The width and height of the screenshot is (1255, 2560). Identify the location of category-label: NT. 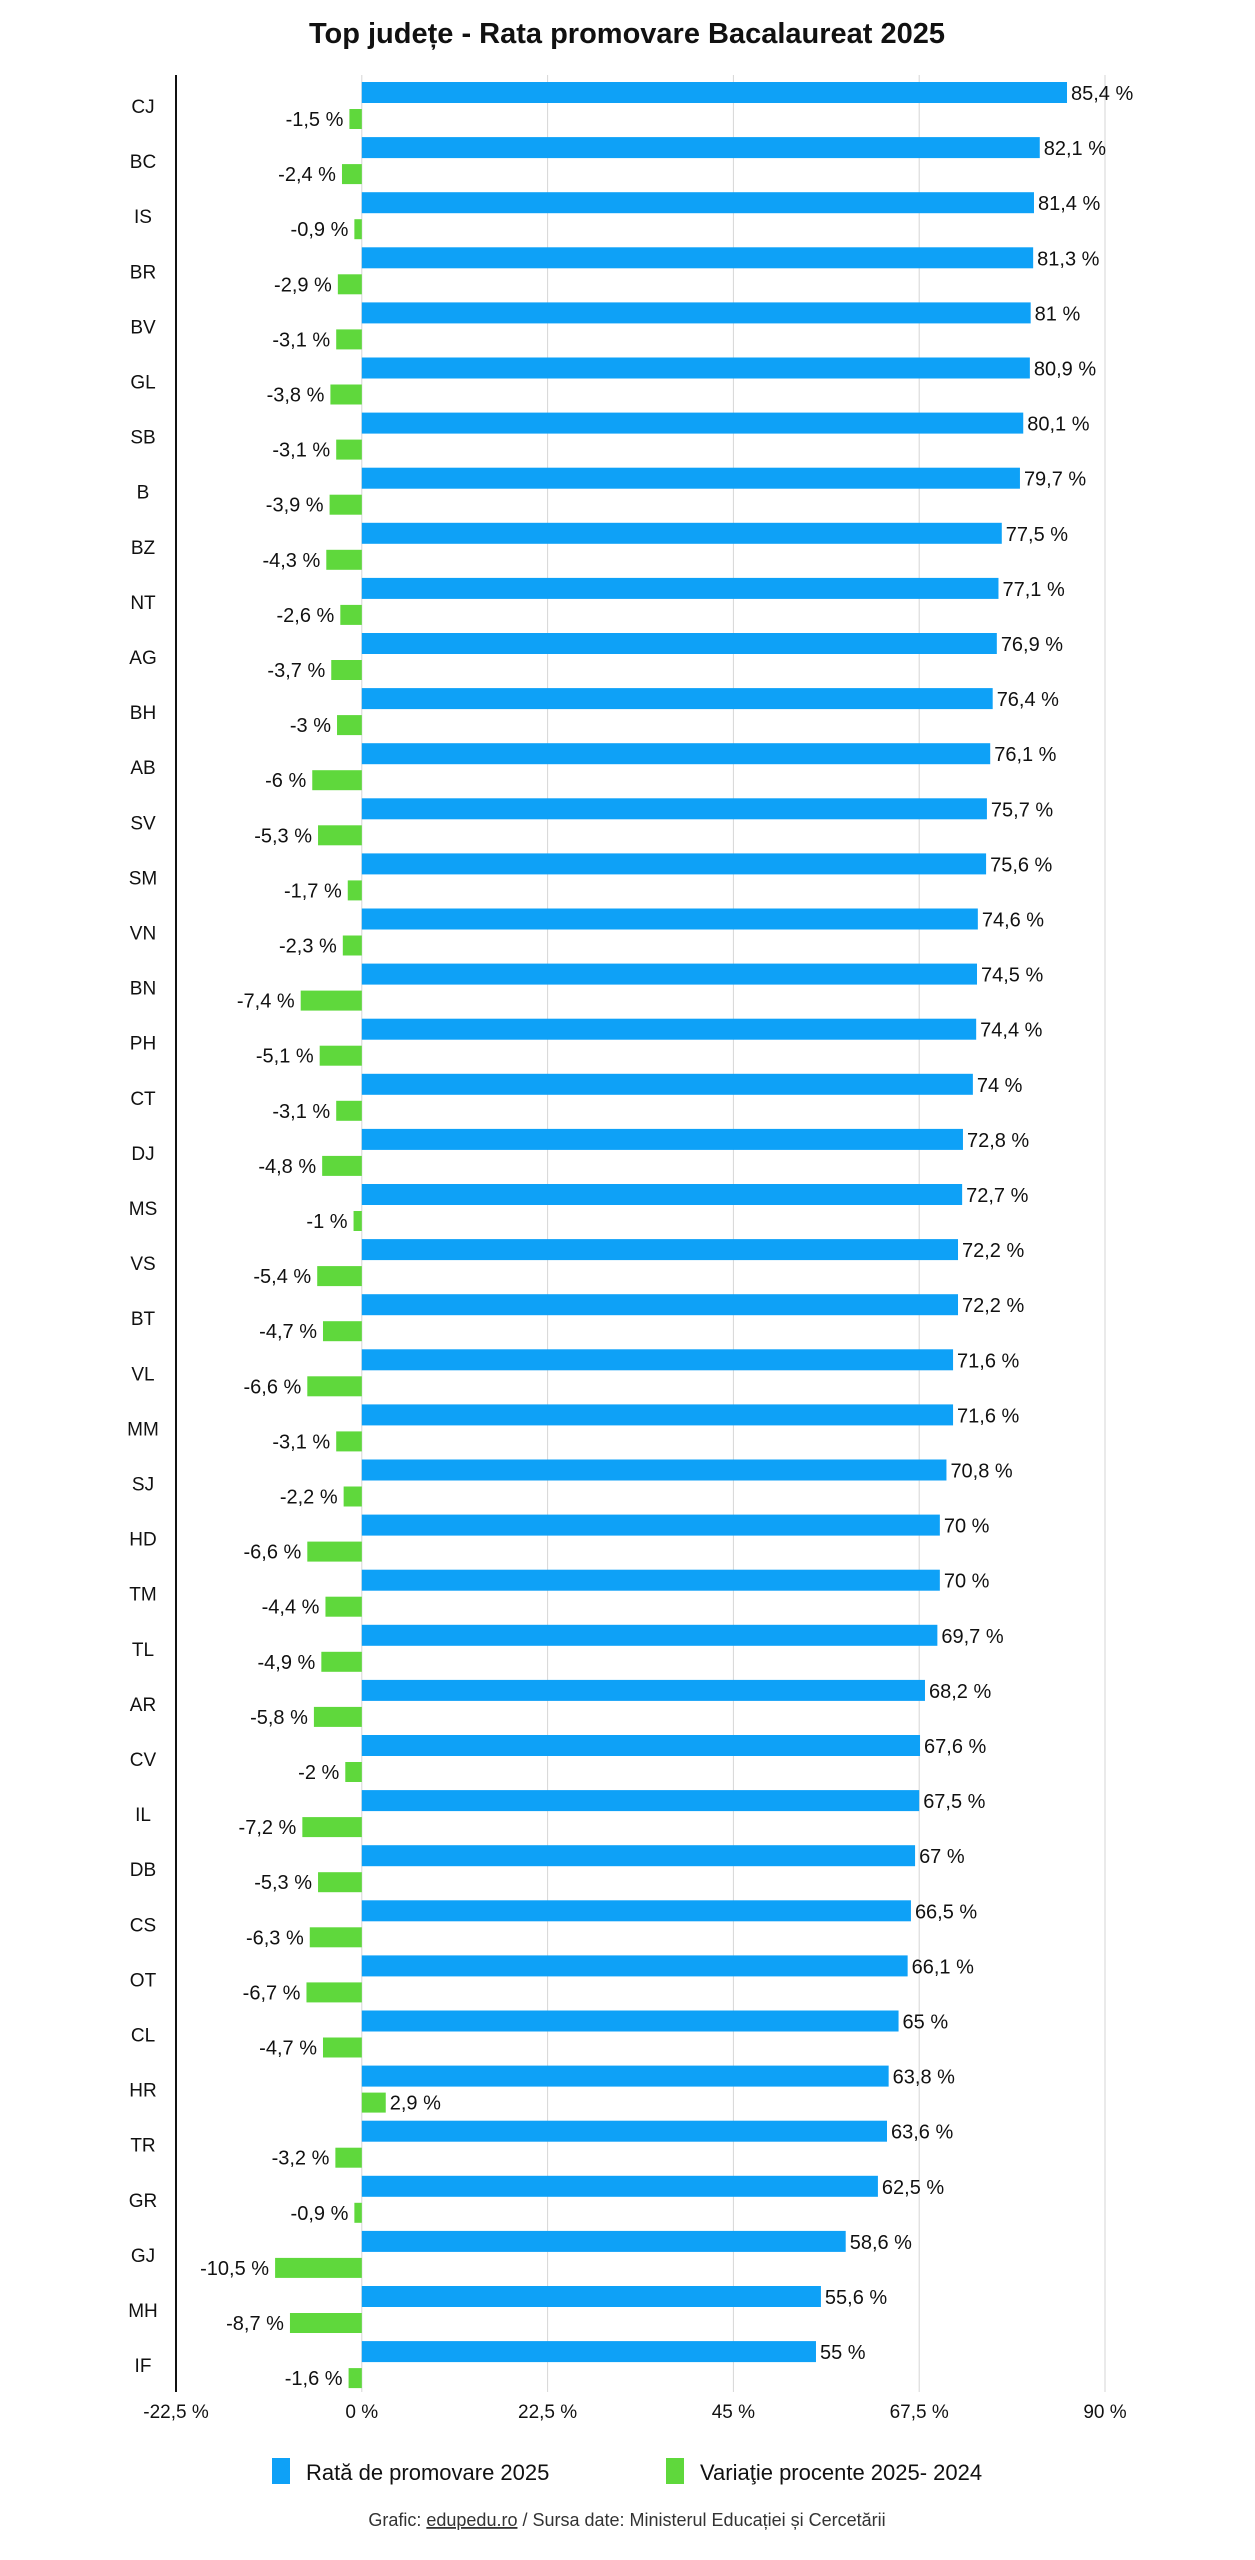
(143, 603).